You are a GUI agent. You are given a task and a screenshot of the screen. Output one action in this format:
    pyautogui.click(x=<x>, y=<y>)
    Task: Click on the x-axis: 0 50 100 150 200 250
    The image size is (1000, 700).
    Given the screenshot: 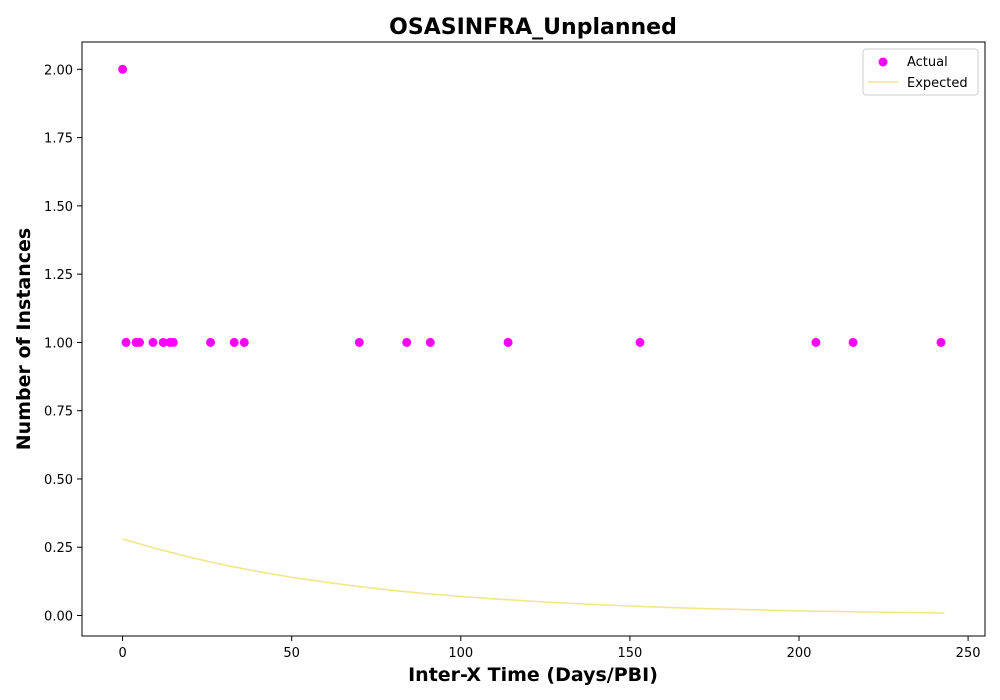 What is the action you would take?
    pyautogui.click(x=549, y=648)
    